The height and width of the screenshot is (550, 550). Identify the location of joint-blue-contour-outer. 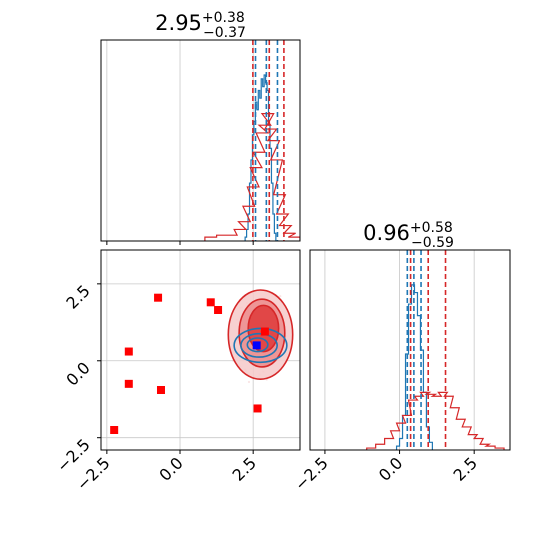
(260, 345).